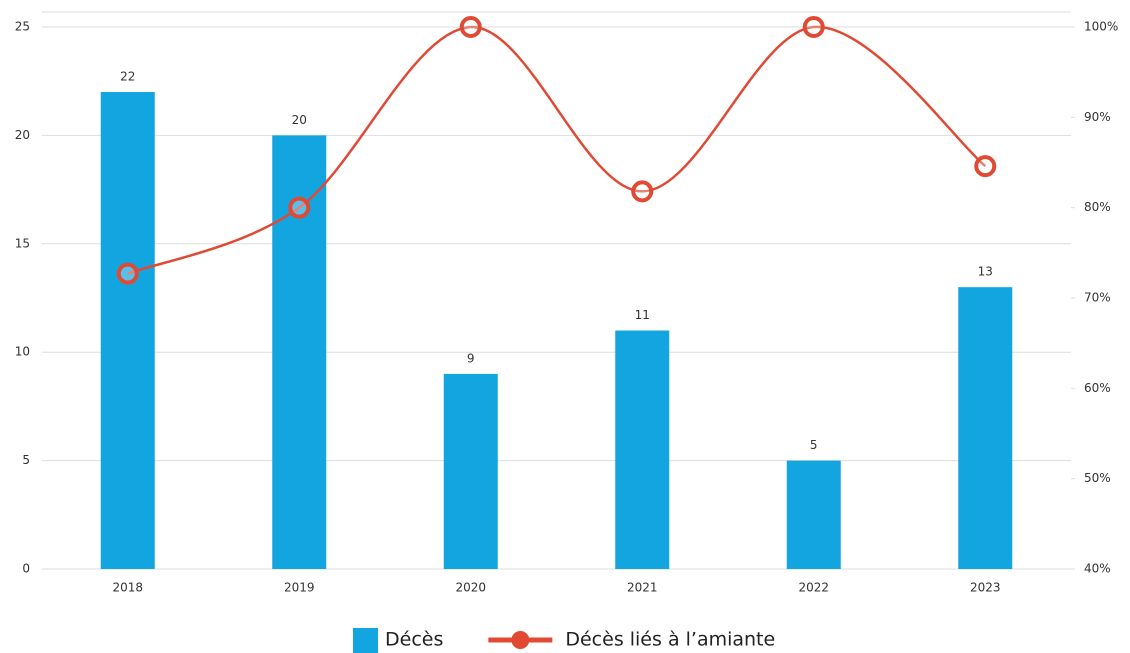 Image resolution: width=1130 pixels, height=653 pixels. What do you see at coordinates (642, 315) in the screenshot?
I see `data-label: 11` at bounding box center [642, 315].